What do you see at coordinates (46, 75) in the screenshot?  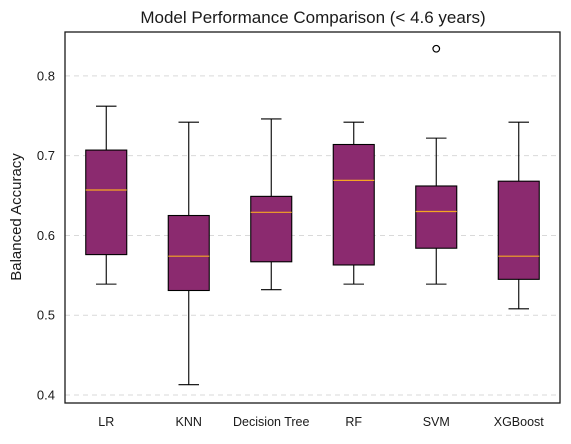 I see `y-tick-label-0.8: 0.8` at bounding box center [46, 75].